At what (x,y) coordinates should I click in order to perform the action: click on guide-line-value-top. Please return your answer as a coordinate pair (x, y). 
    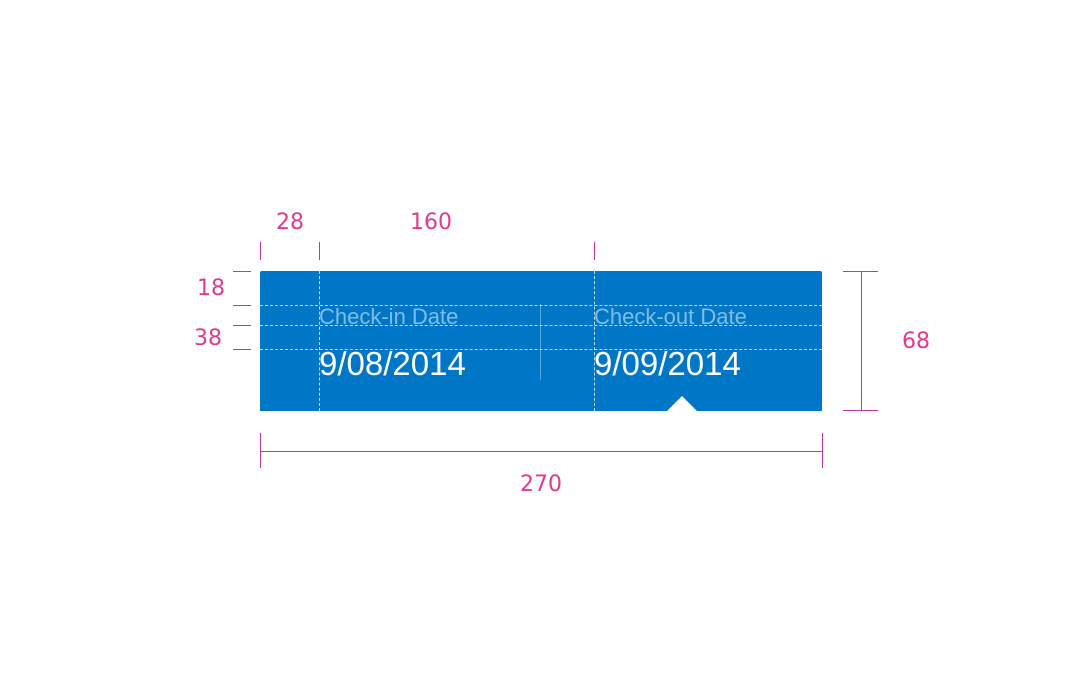
    Looking at the image, I should click on (541, 349).